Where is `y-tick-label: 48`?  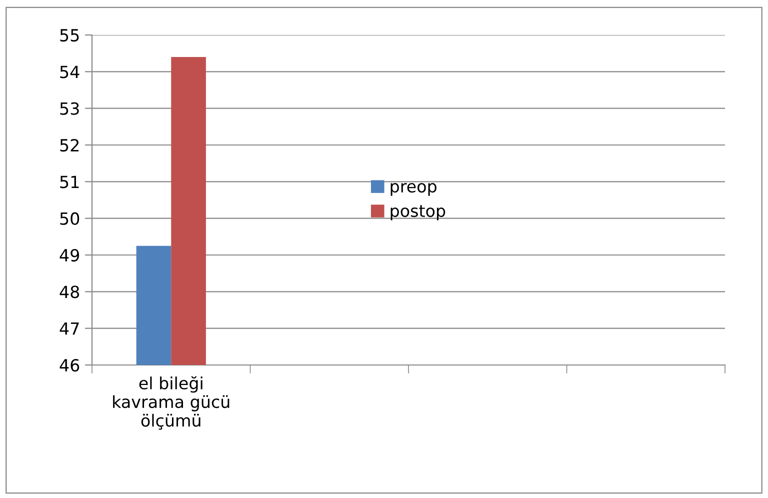
y-tick-label: 48 is located at coordinates (70, 292).